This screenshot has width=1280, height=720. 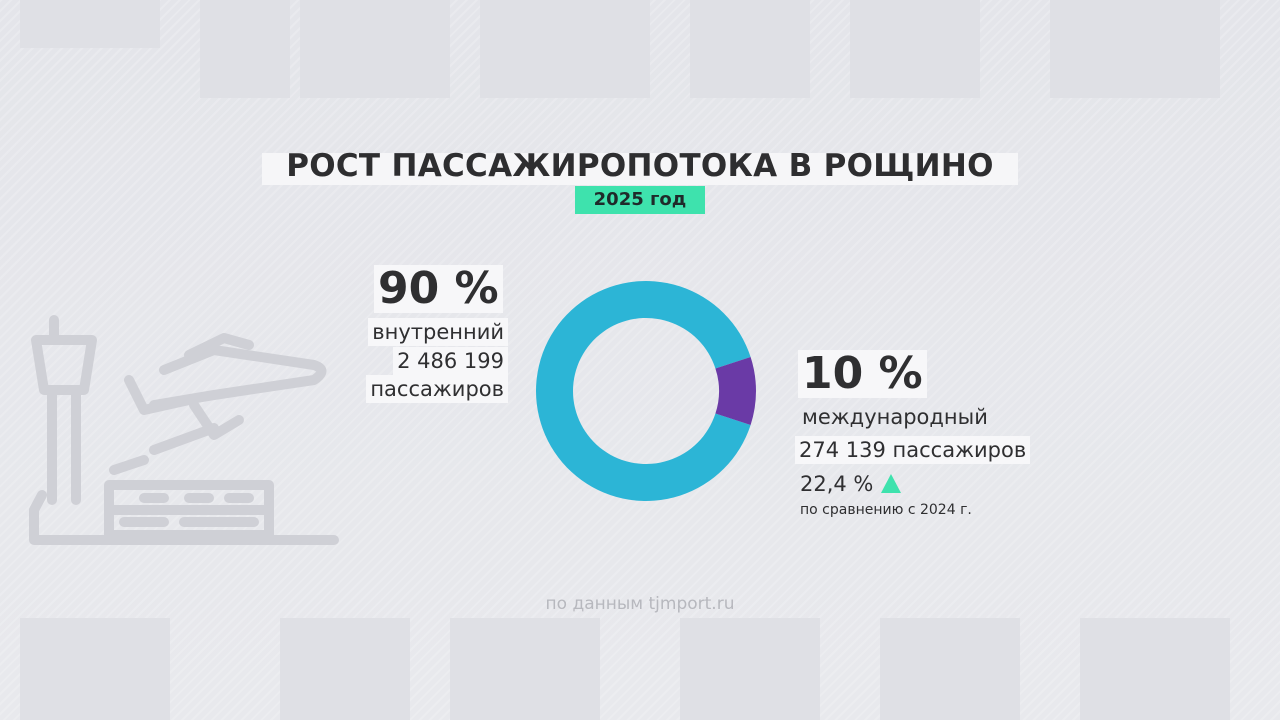 I want to click on international-percent-label: 10 %, so click(x=862, y=374).